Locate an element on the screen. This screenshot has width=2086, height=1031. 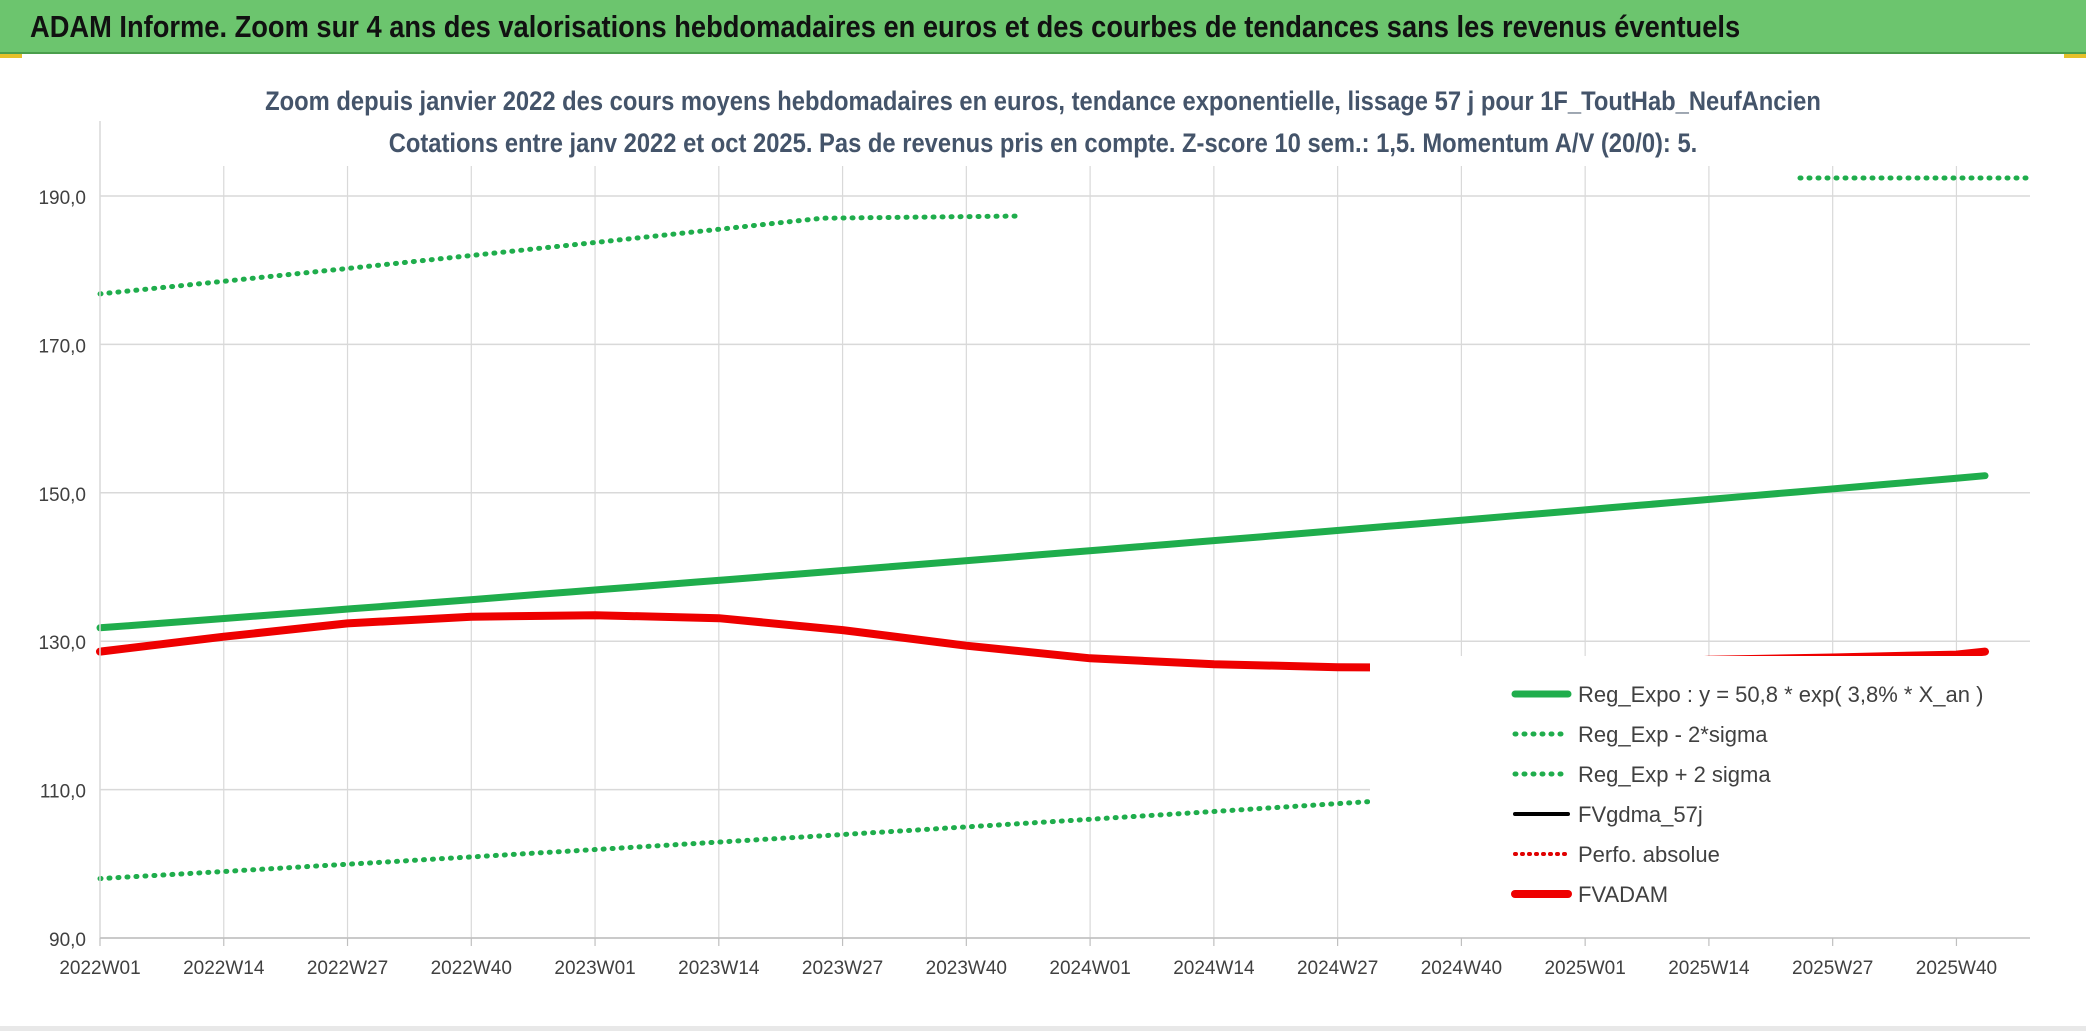
x-tick-label: 2025W27 is located at coordinates (1832, 968).